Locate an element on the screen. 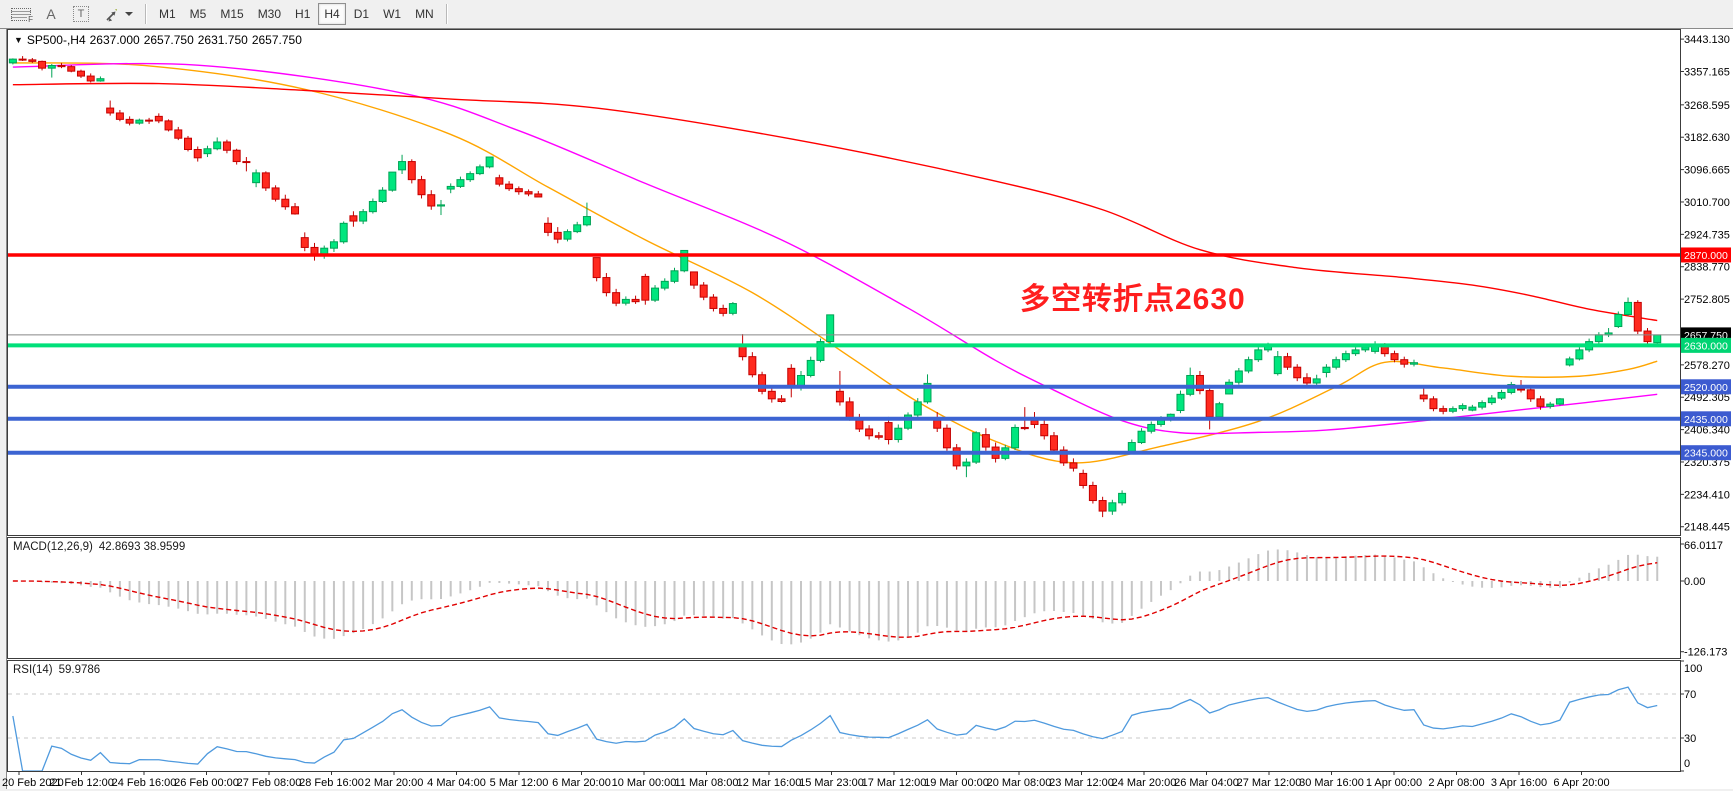  svg-text: 3096.665 is located at coordinates (1707, 171).